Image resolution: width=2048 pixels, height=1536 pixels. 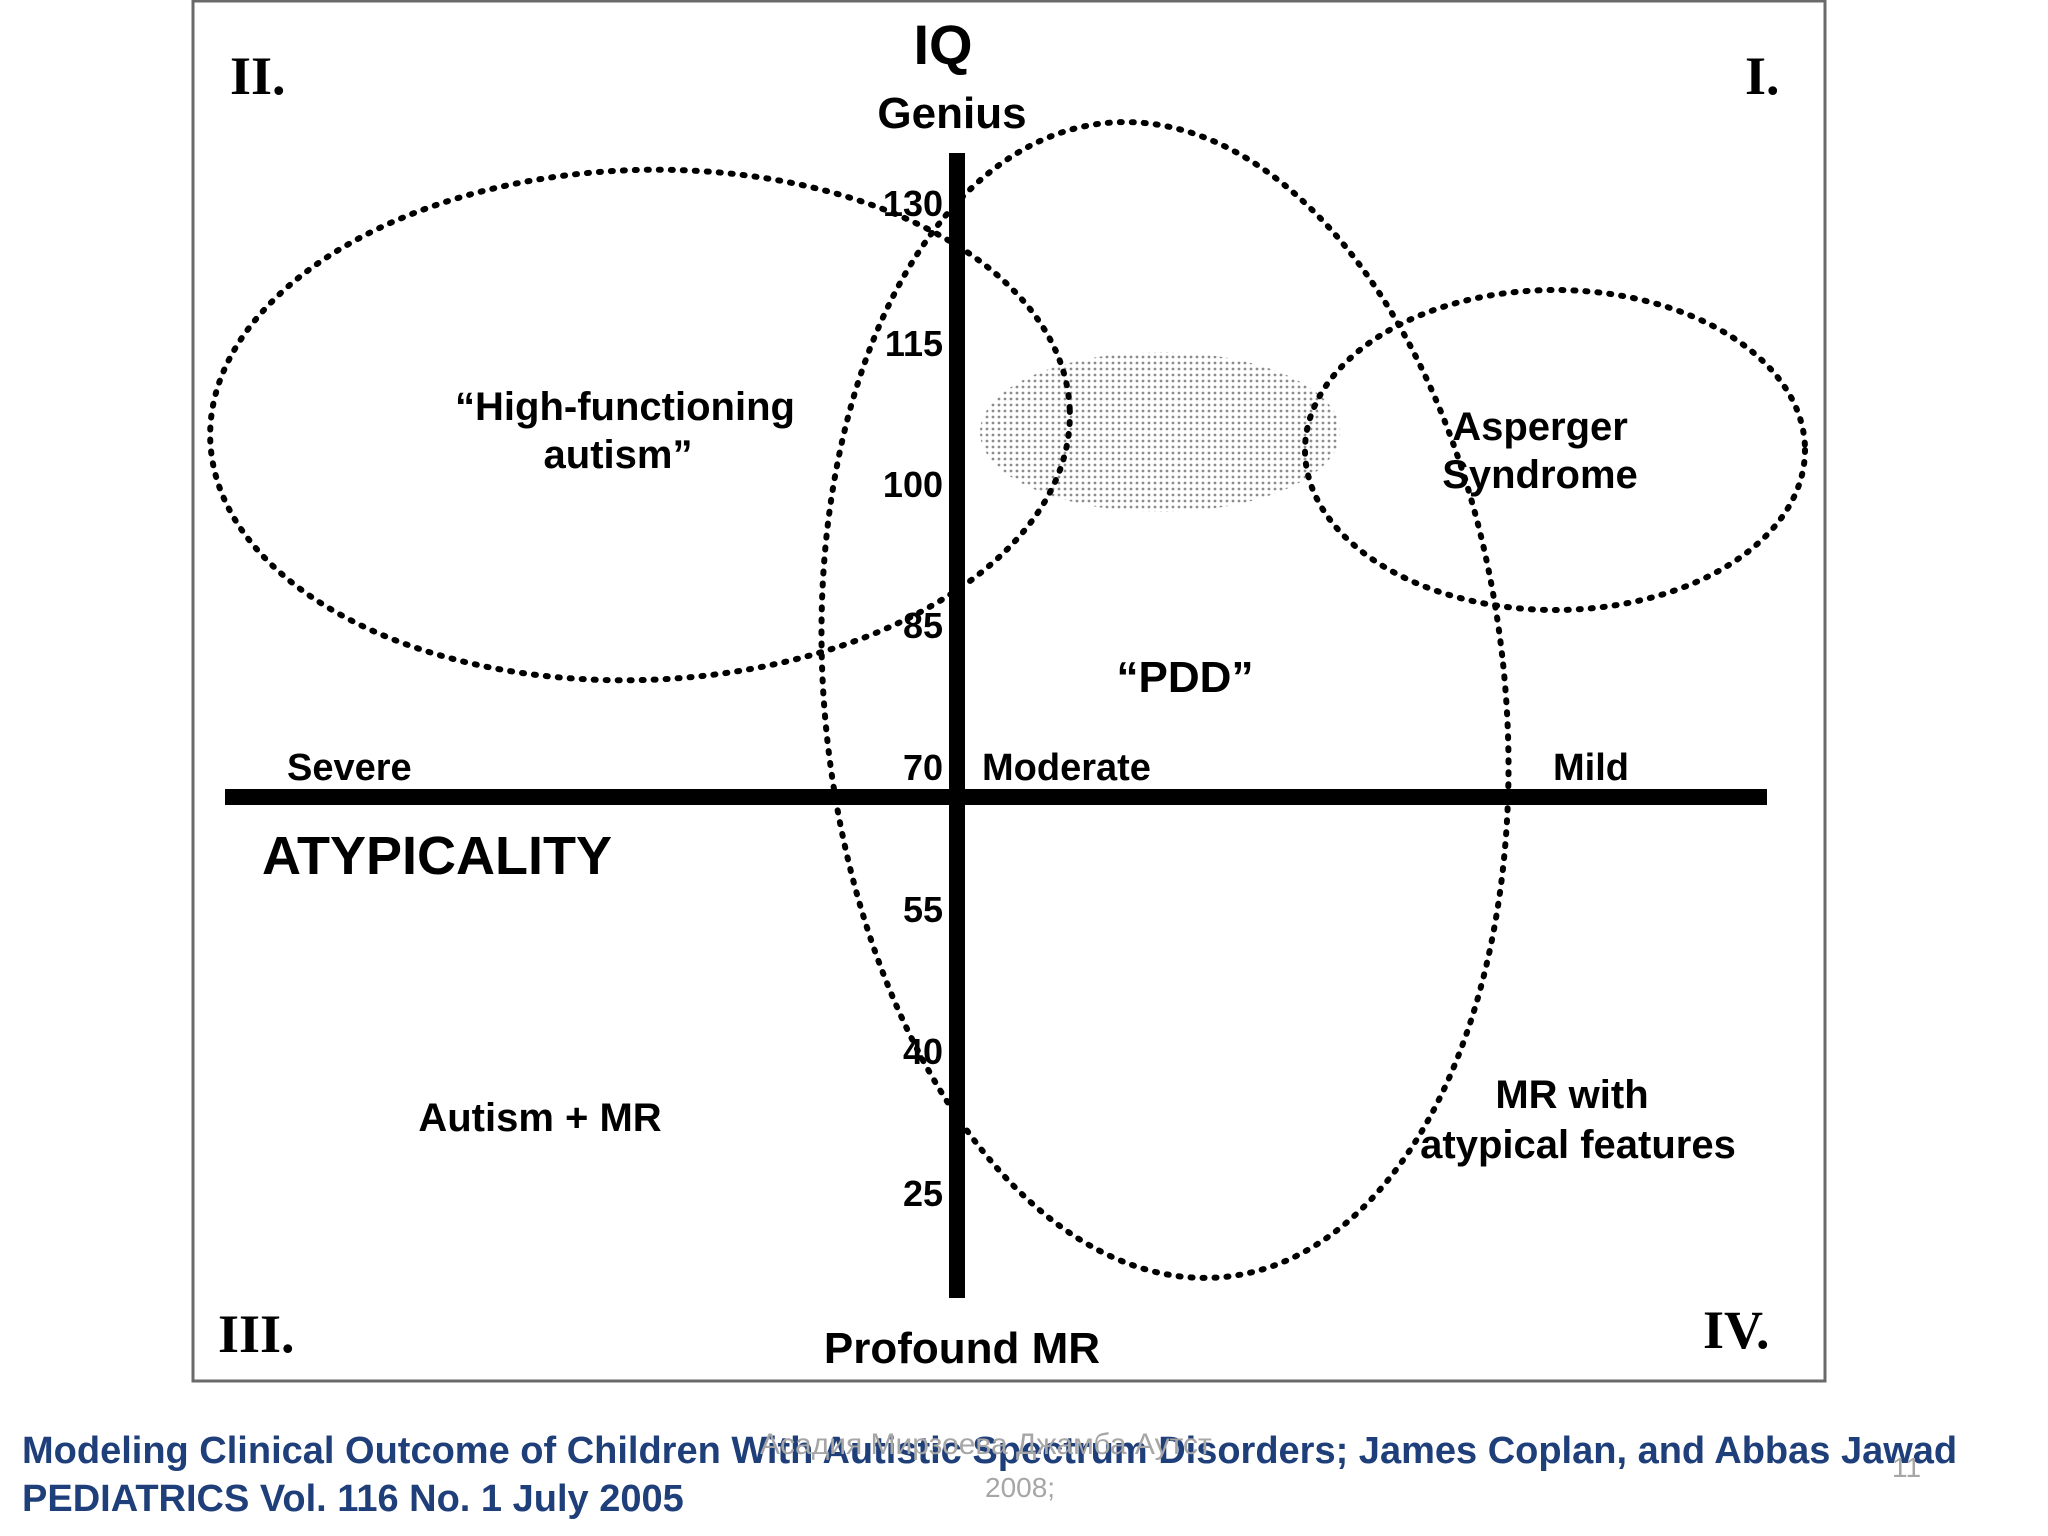 I want to click on asperger-label-line2: Syndrome, so click(x=1540, y=475).